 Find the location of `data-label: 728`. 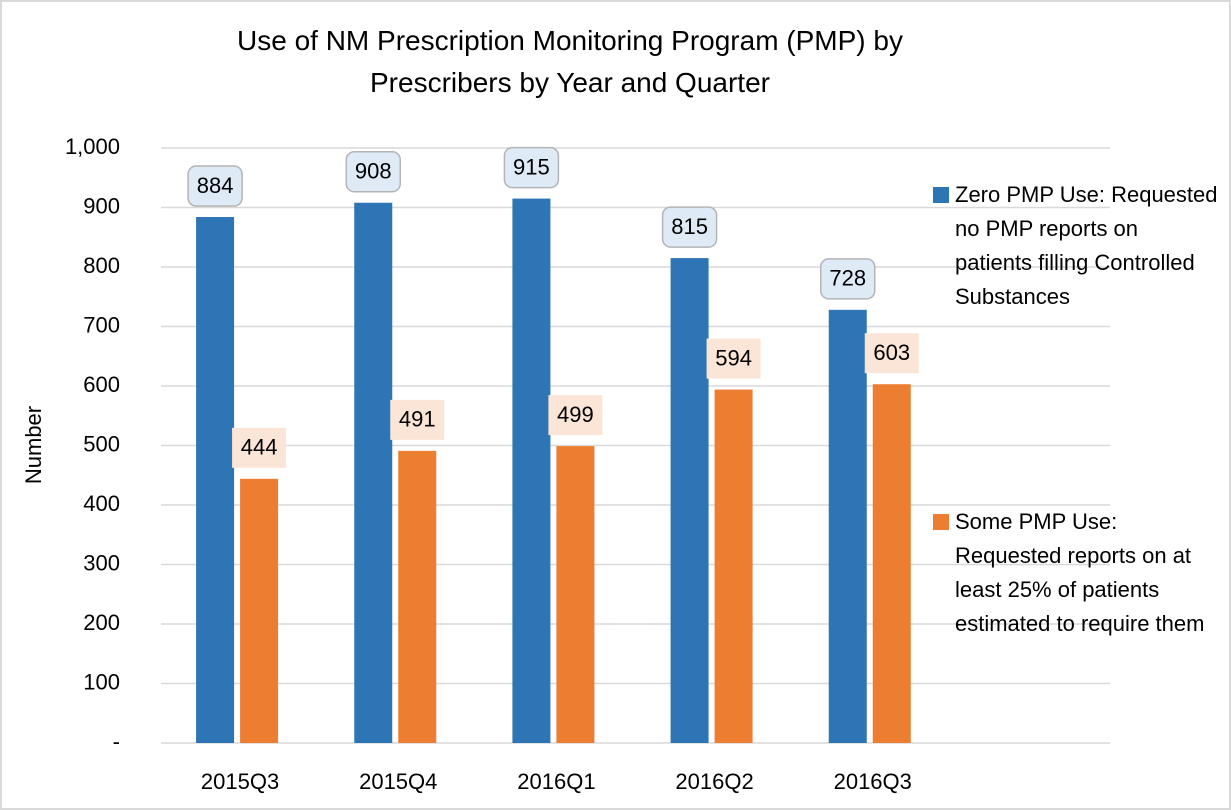

data-label: 728 is located at coordinates (847, 278).